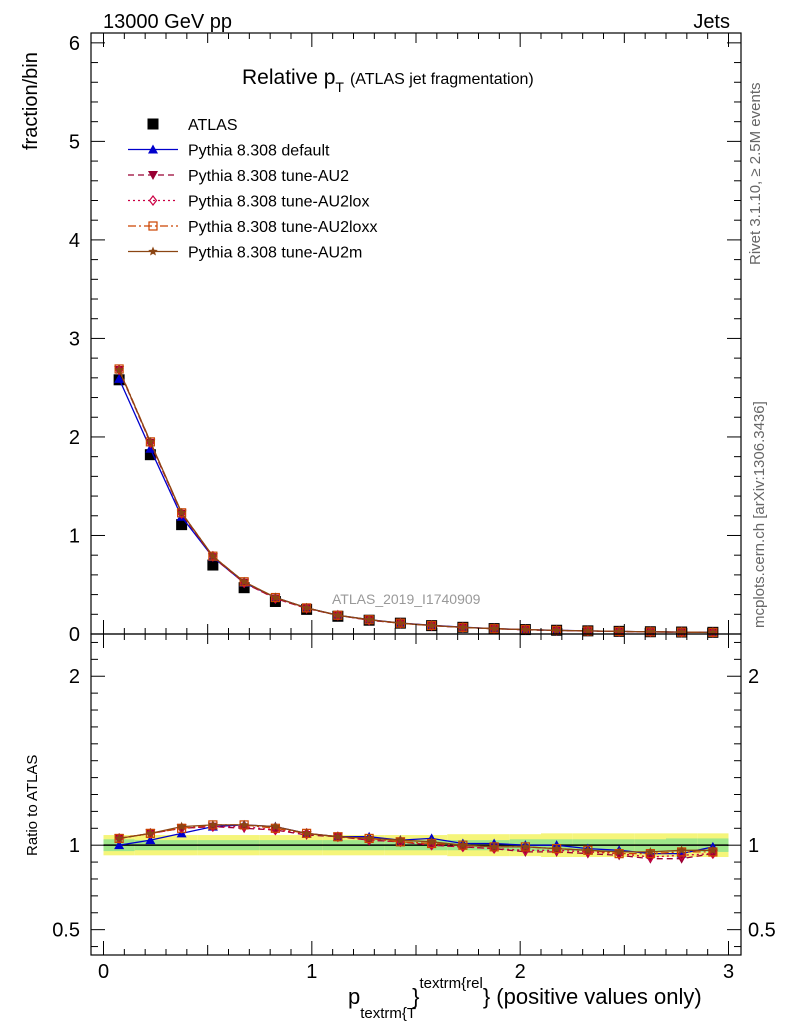 The height and width of the screenshot is (1024, 786). I want to click on legend-entry: Pythia 8.308 tune-AU2, so click(238, 176).